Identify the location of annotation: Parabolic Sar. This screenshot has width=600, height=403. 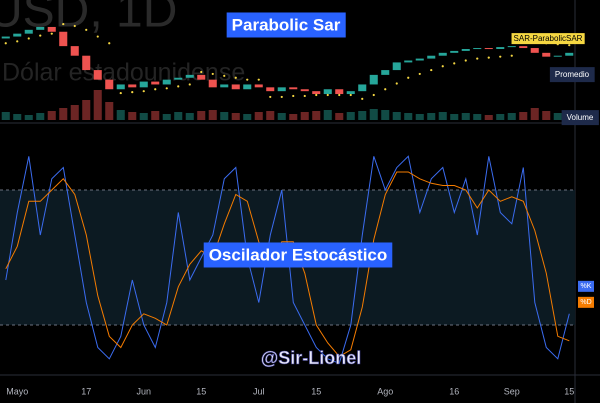
(286, 24).